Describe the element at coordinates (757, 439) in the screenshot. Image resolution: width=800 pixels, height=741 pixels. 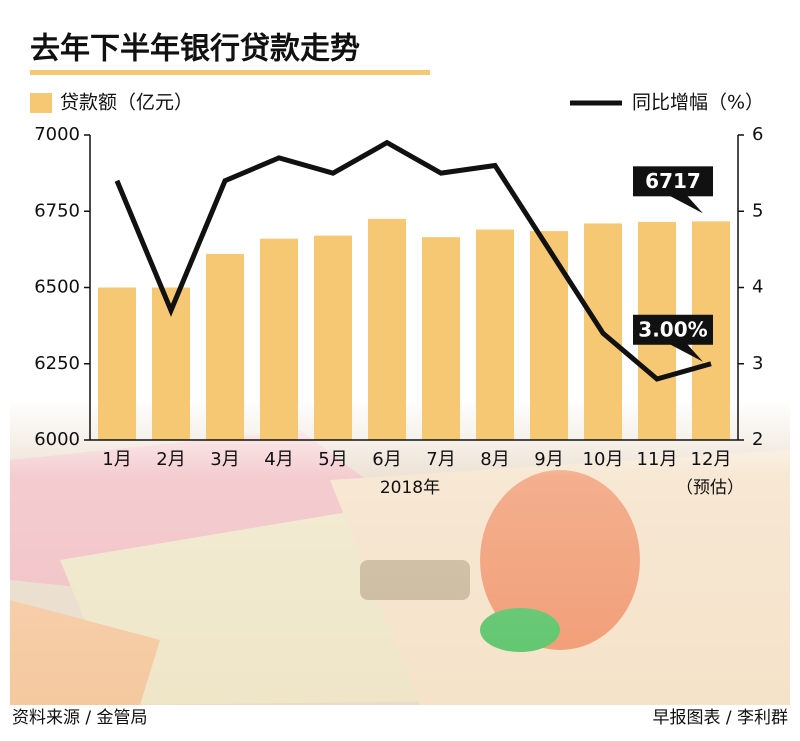
I see `y2-tick-label: 2` at that location.